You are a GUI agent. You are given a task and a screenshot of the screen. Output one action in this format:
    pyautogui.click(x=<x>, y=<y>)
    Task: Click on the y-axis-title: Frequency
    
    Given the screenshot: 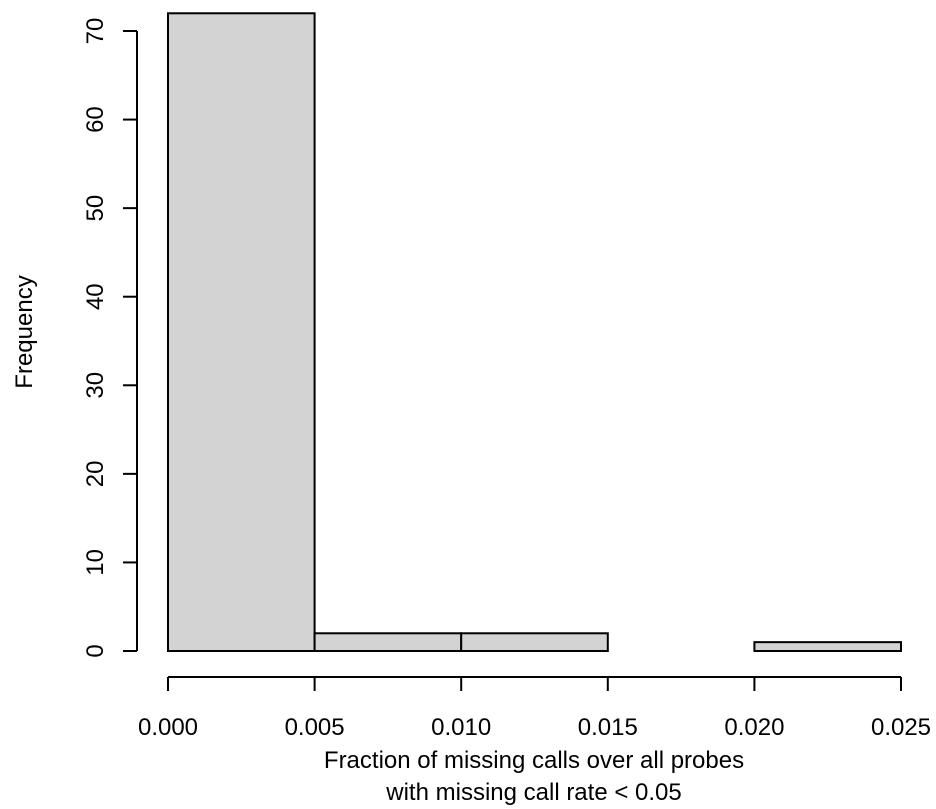 What is the action you would take?
    pyautogui.click(x=24, y=331)
    